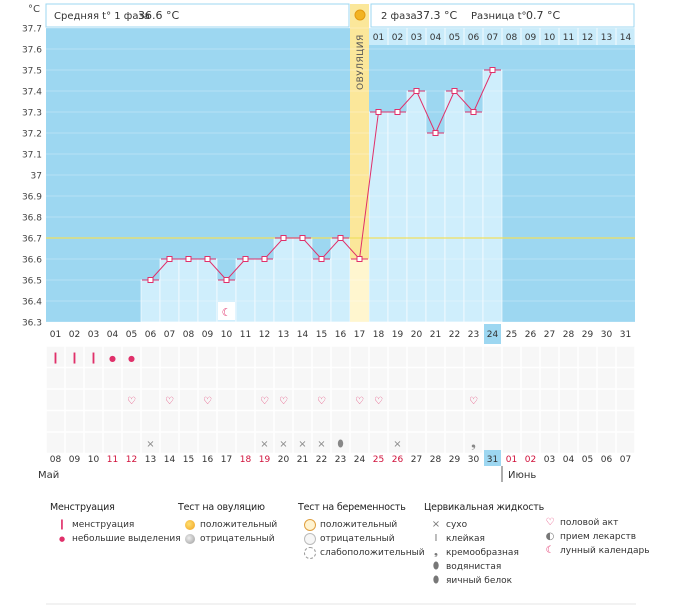 The width and height of the screenshot is (675, 608). Describe the element at coordinates (360, 15) in the screenshot. I see `sun-icon` at that location.